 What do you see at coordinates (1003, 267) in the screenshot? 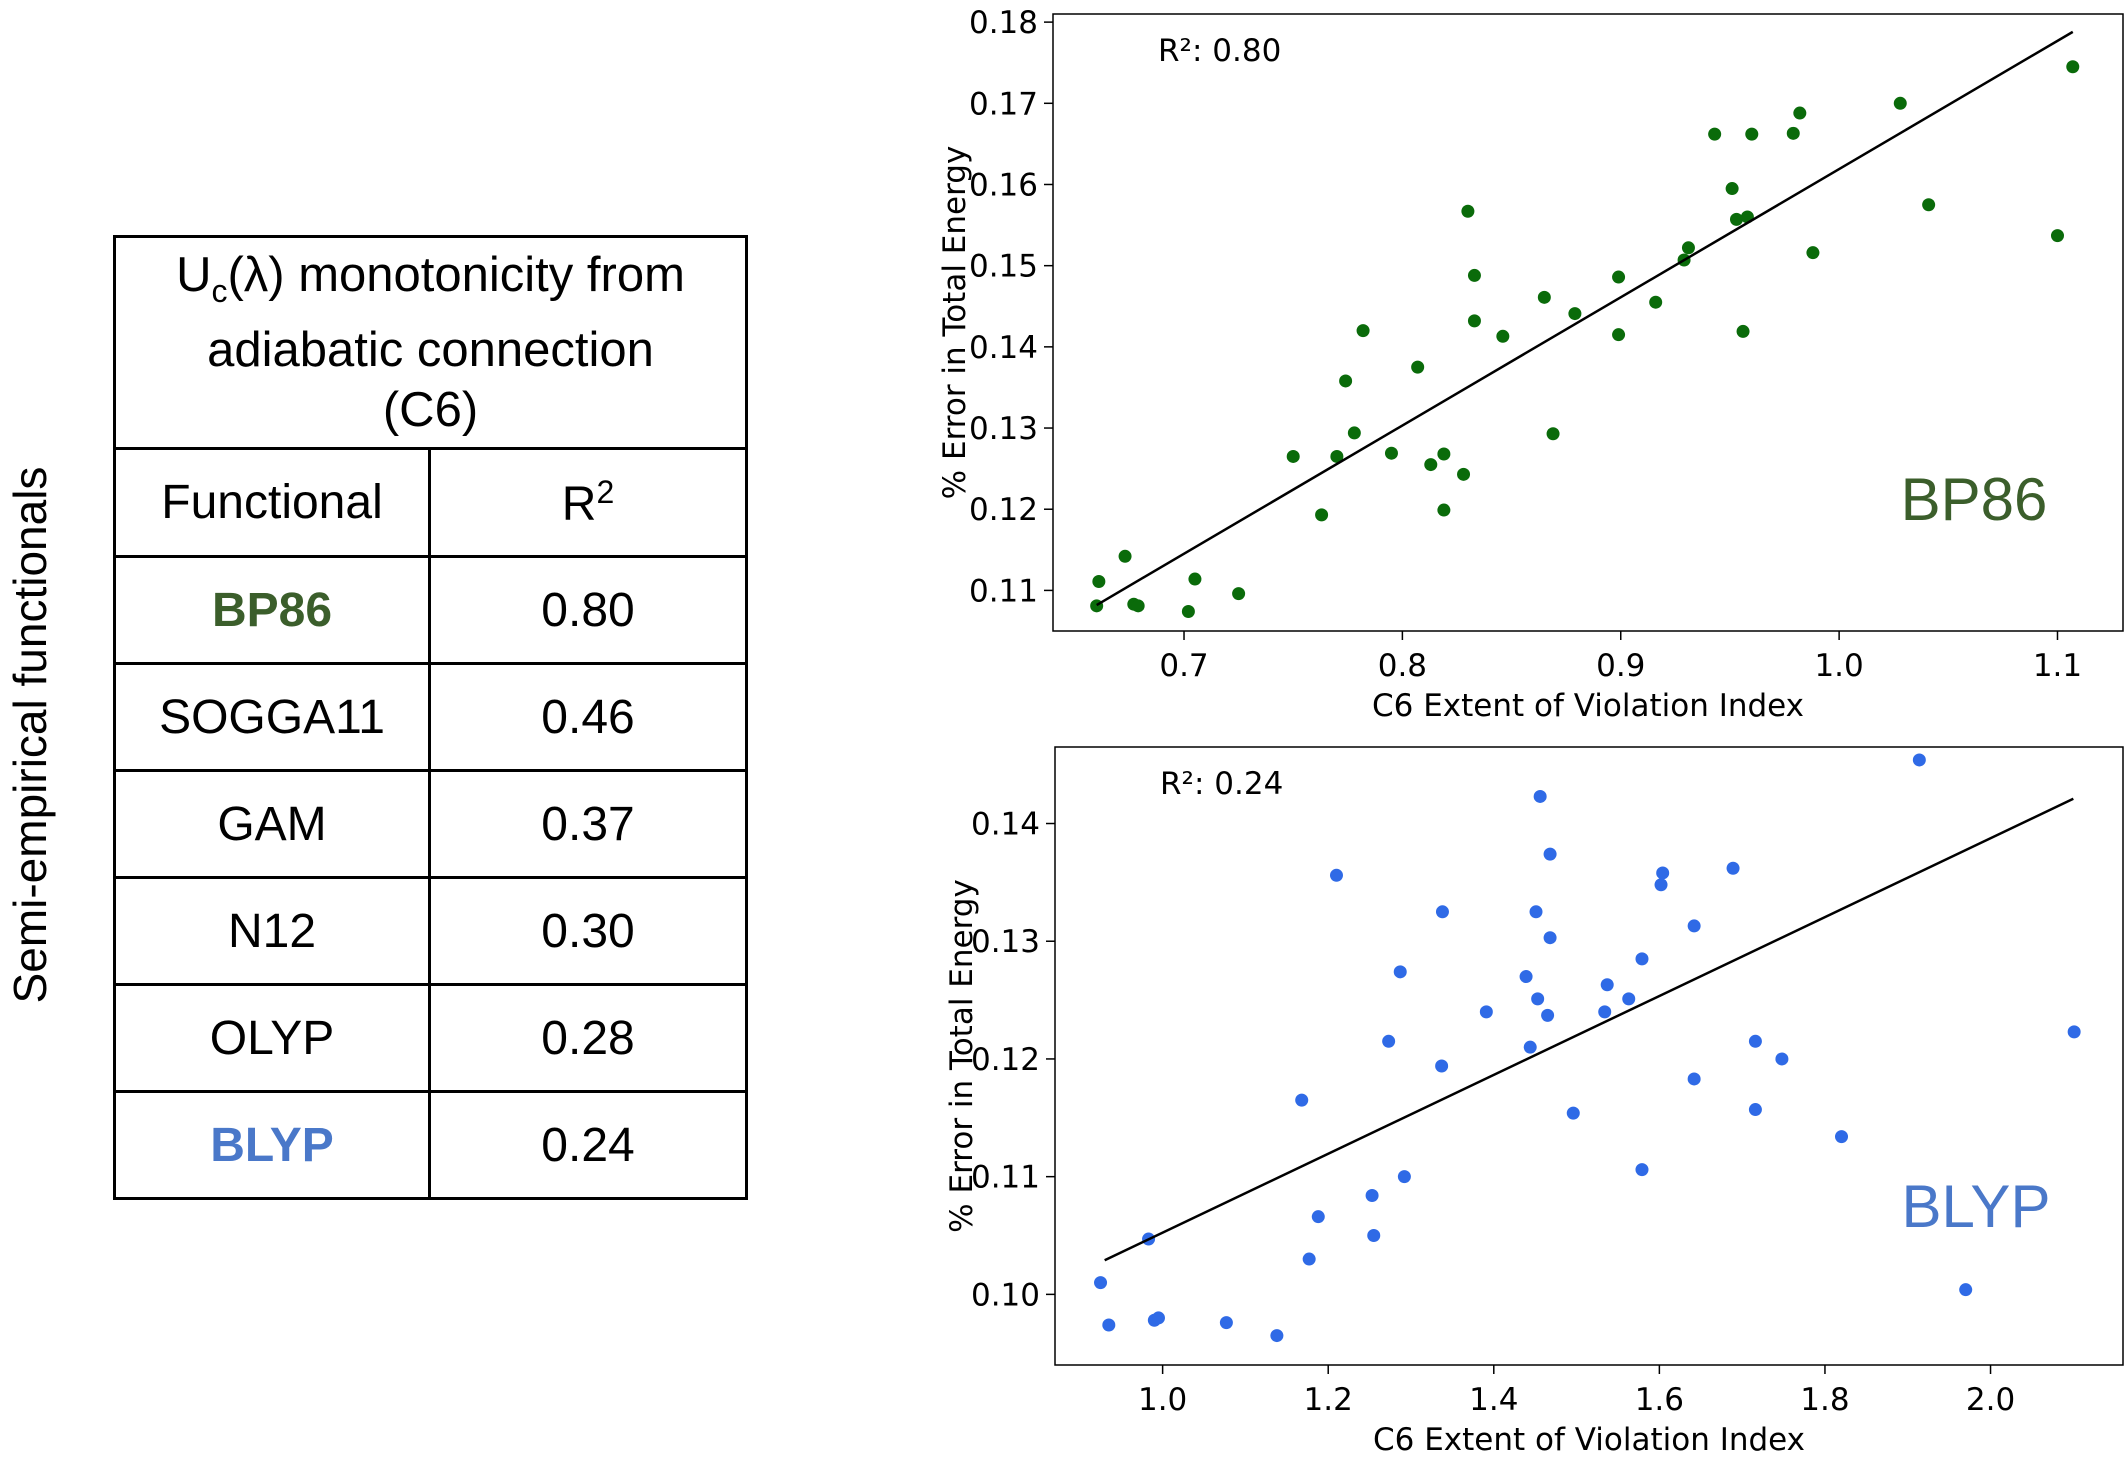
I see `y-tick-label: 0.15` at bounding box center [1003, 267].